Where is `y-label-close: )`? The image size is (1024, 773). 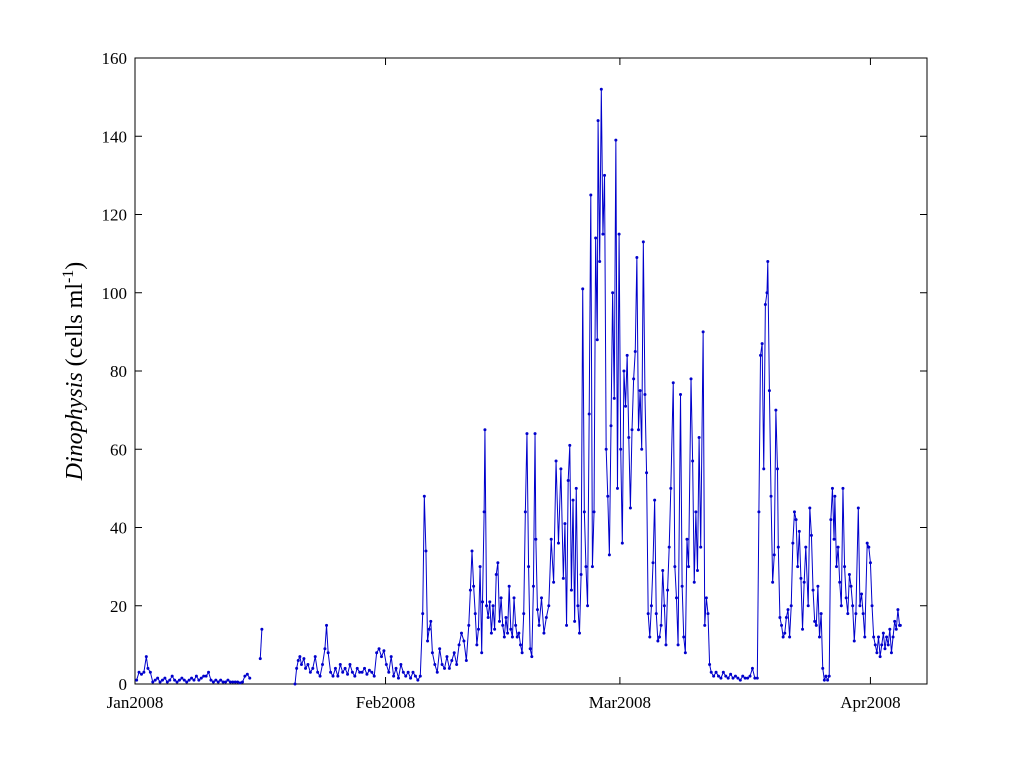
y-label-close: ) is located at coordinates (75, 266).